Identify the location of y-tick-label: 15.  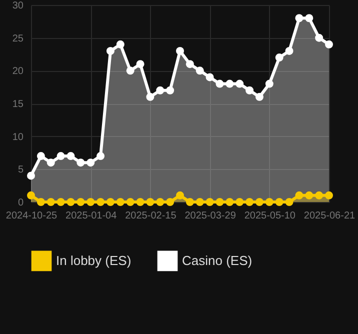
(18, 104).